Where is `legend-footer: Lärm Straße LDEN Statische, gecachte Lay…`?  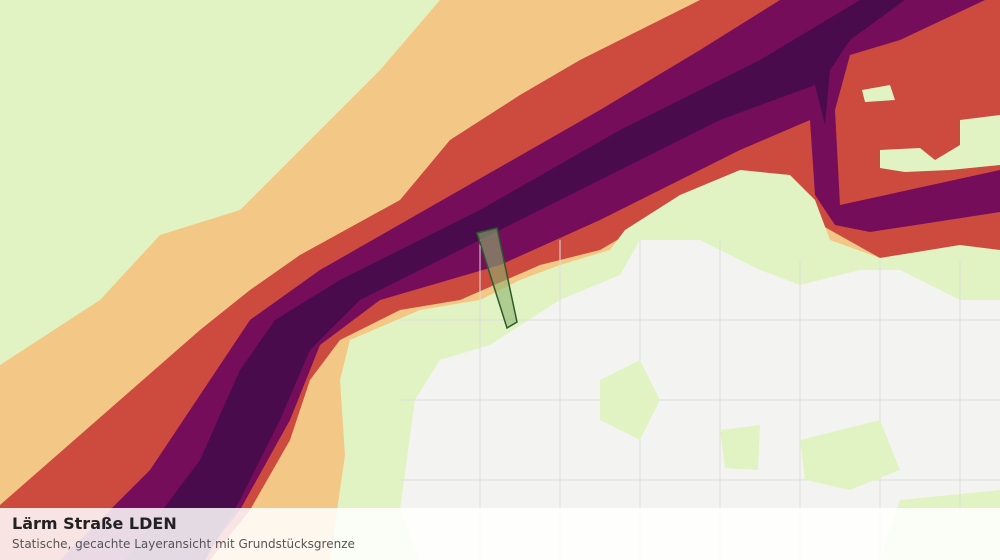 legend-footer: Lärm Straße LDEN Statische, gecachte Lay… is located at coordinates (500, 534).